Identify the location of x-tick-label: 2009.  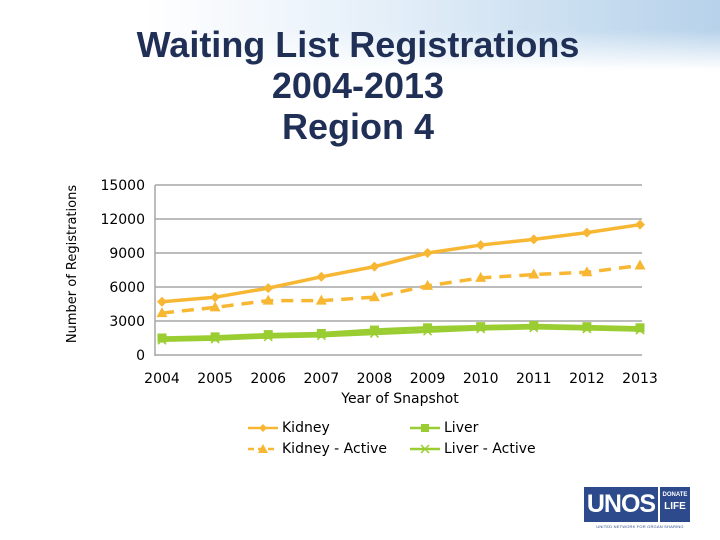
(428, 379).